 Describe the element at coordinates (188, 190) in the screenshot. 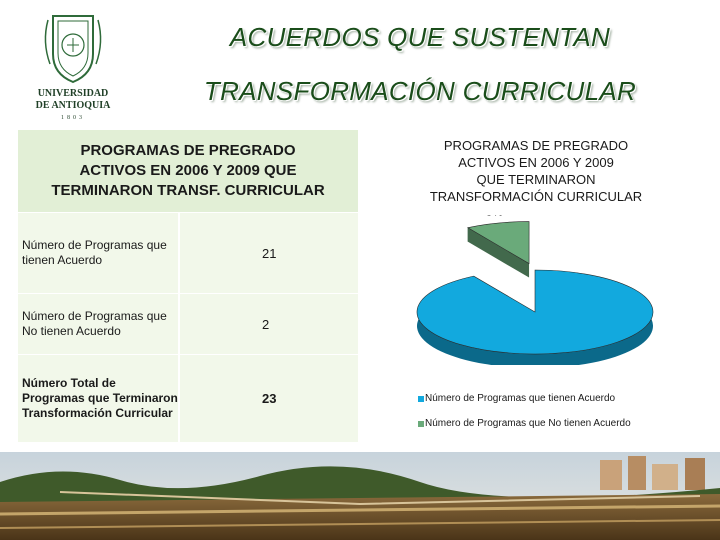

I see `table-header-line: TERMINARON TRANSF. CURRICULAR` at that location.